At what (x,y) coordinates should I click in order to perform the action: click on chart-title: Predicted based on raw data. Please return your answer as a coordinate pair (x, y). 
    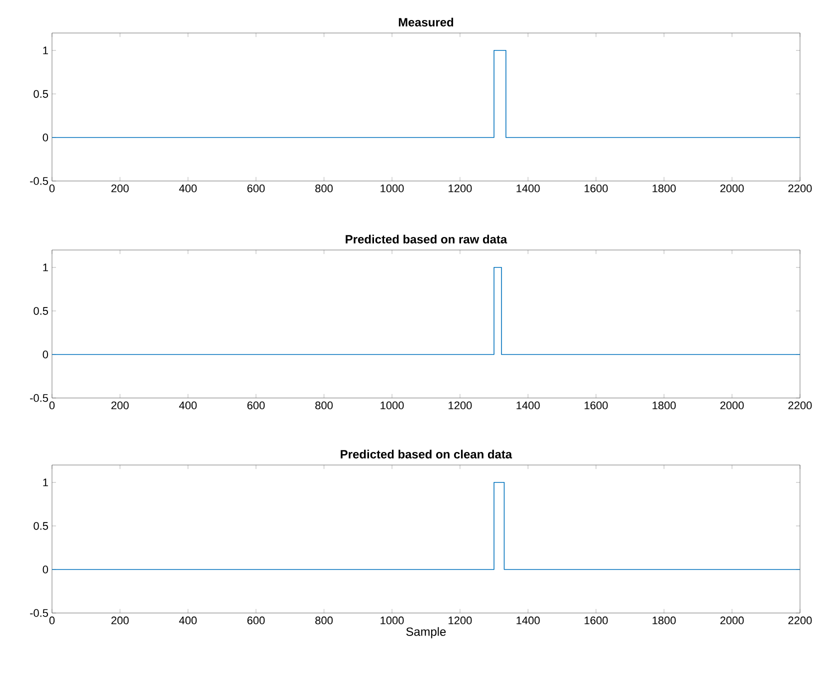
    Looking at the image, I should click on (427, 239).